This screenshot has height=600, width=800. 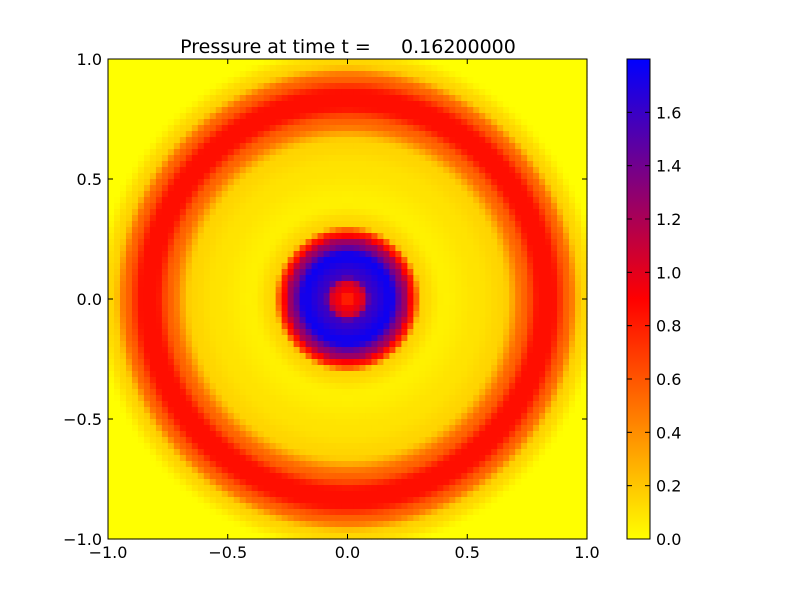 What do you see at coordinates (348, 47) in the screenshot?
I see `chart-title: Pressure at time t = 0.16200000` at bounding box center [348, 47].